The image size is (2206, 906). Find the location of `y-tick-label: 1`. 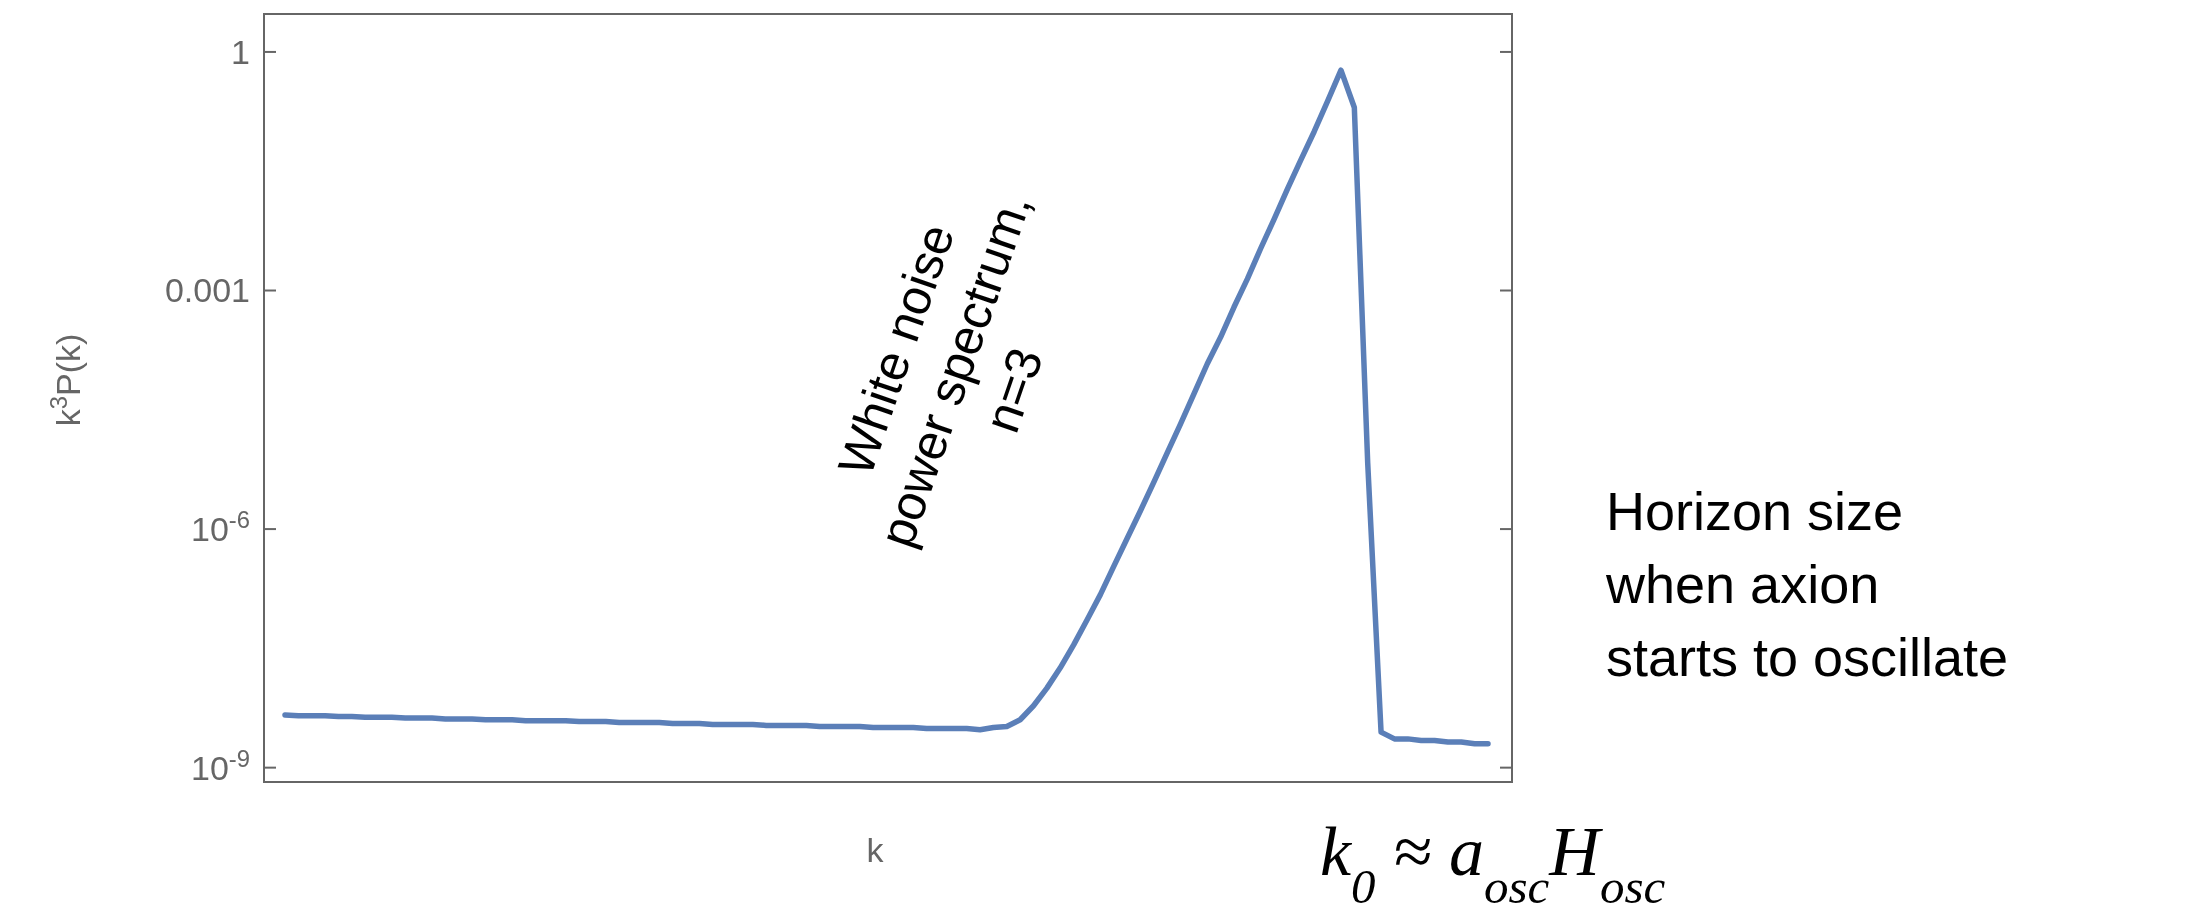

y-tick-label: 1 is located at coordinates (240, 51).